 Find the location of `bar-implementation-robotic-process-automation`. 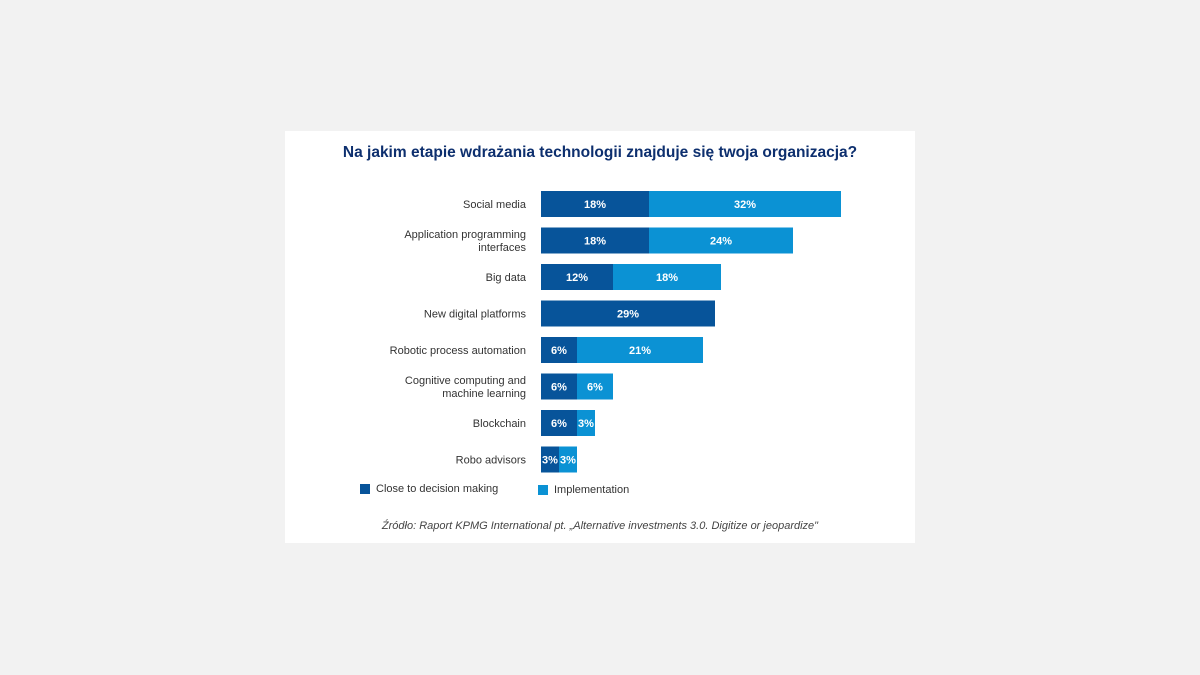

bar-implementation-robotic-process-automation is located at coordinates (640, 350).